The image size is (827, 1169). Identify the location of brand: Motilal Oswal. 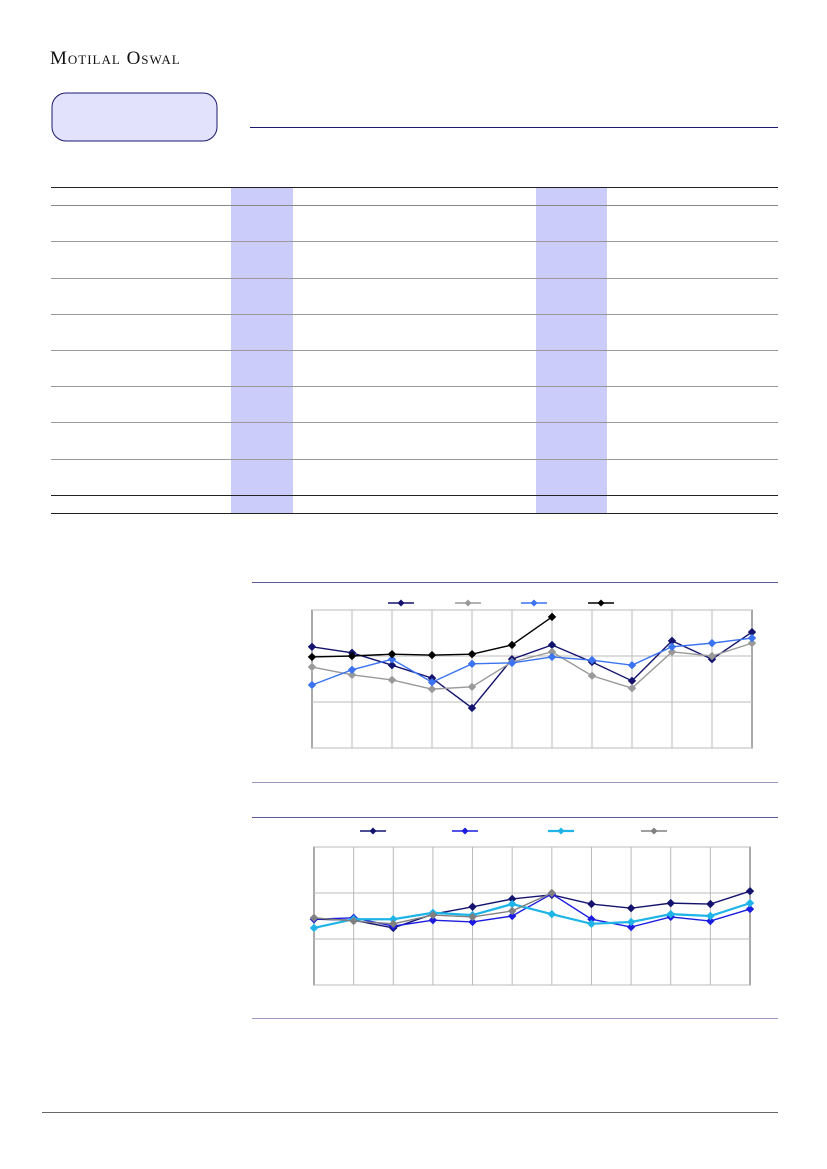
(115, 58).